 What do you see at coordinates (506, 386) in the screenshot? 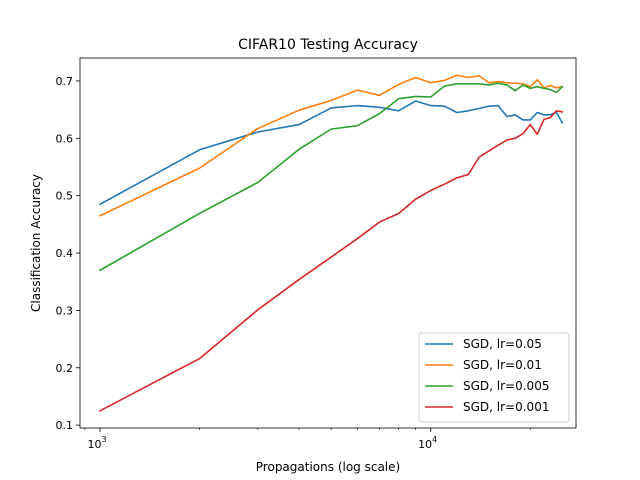
I see `legend-label-2: SGD, lr=0.005` at bounding box center [506, 386].